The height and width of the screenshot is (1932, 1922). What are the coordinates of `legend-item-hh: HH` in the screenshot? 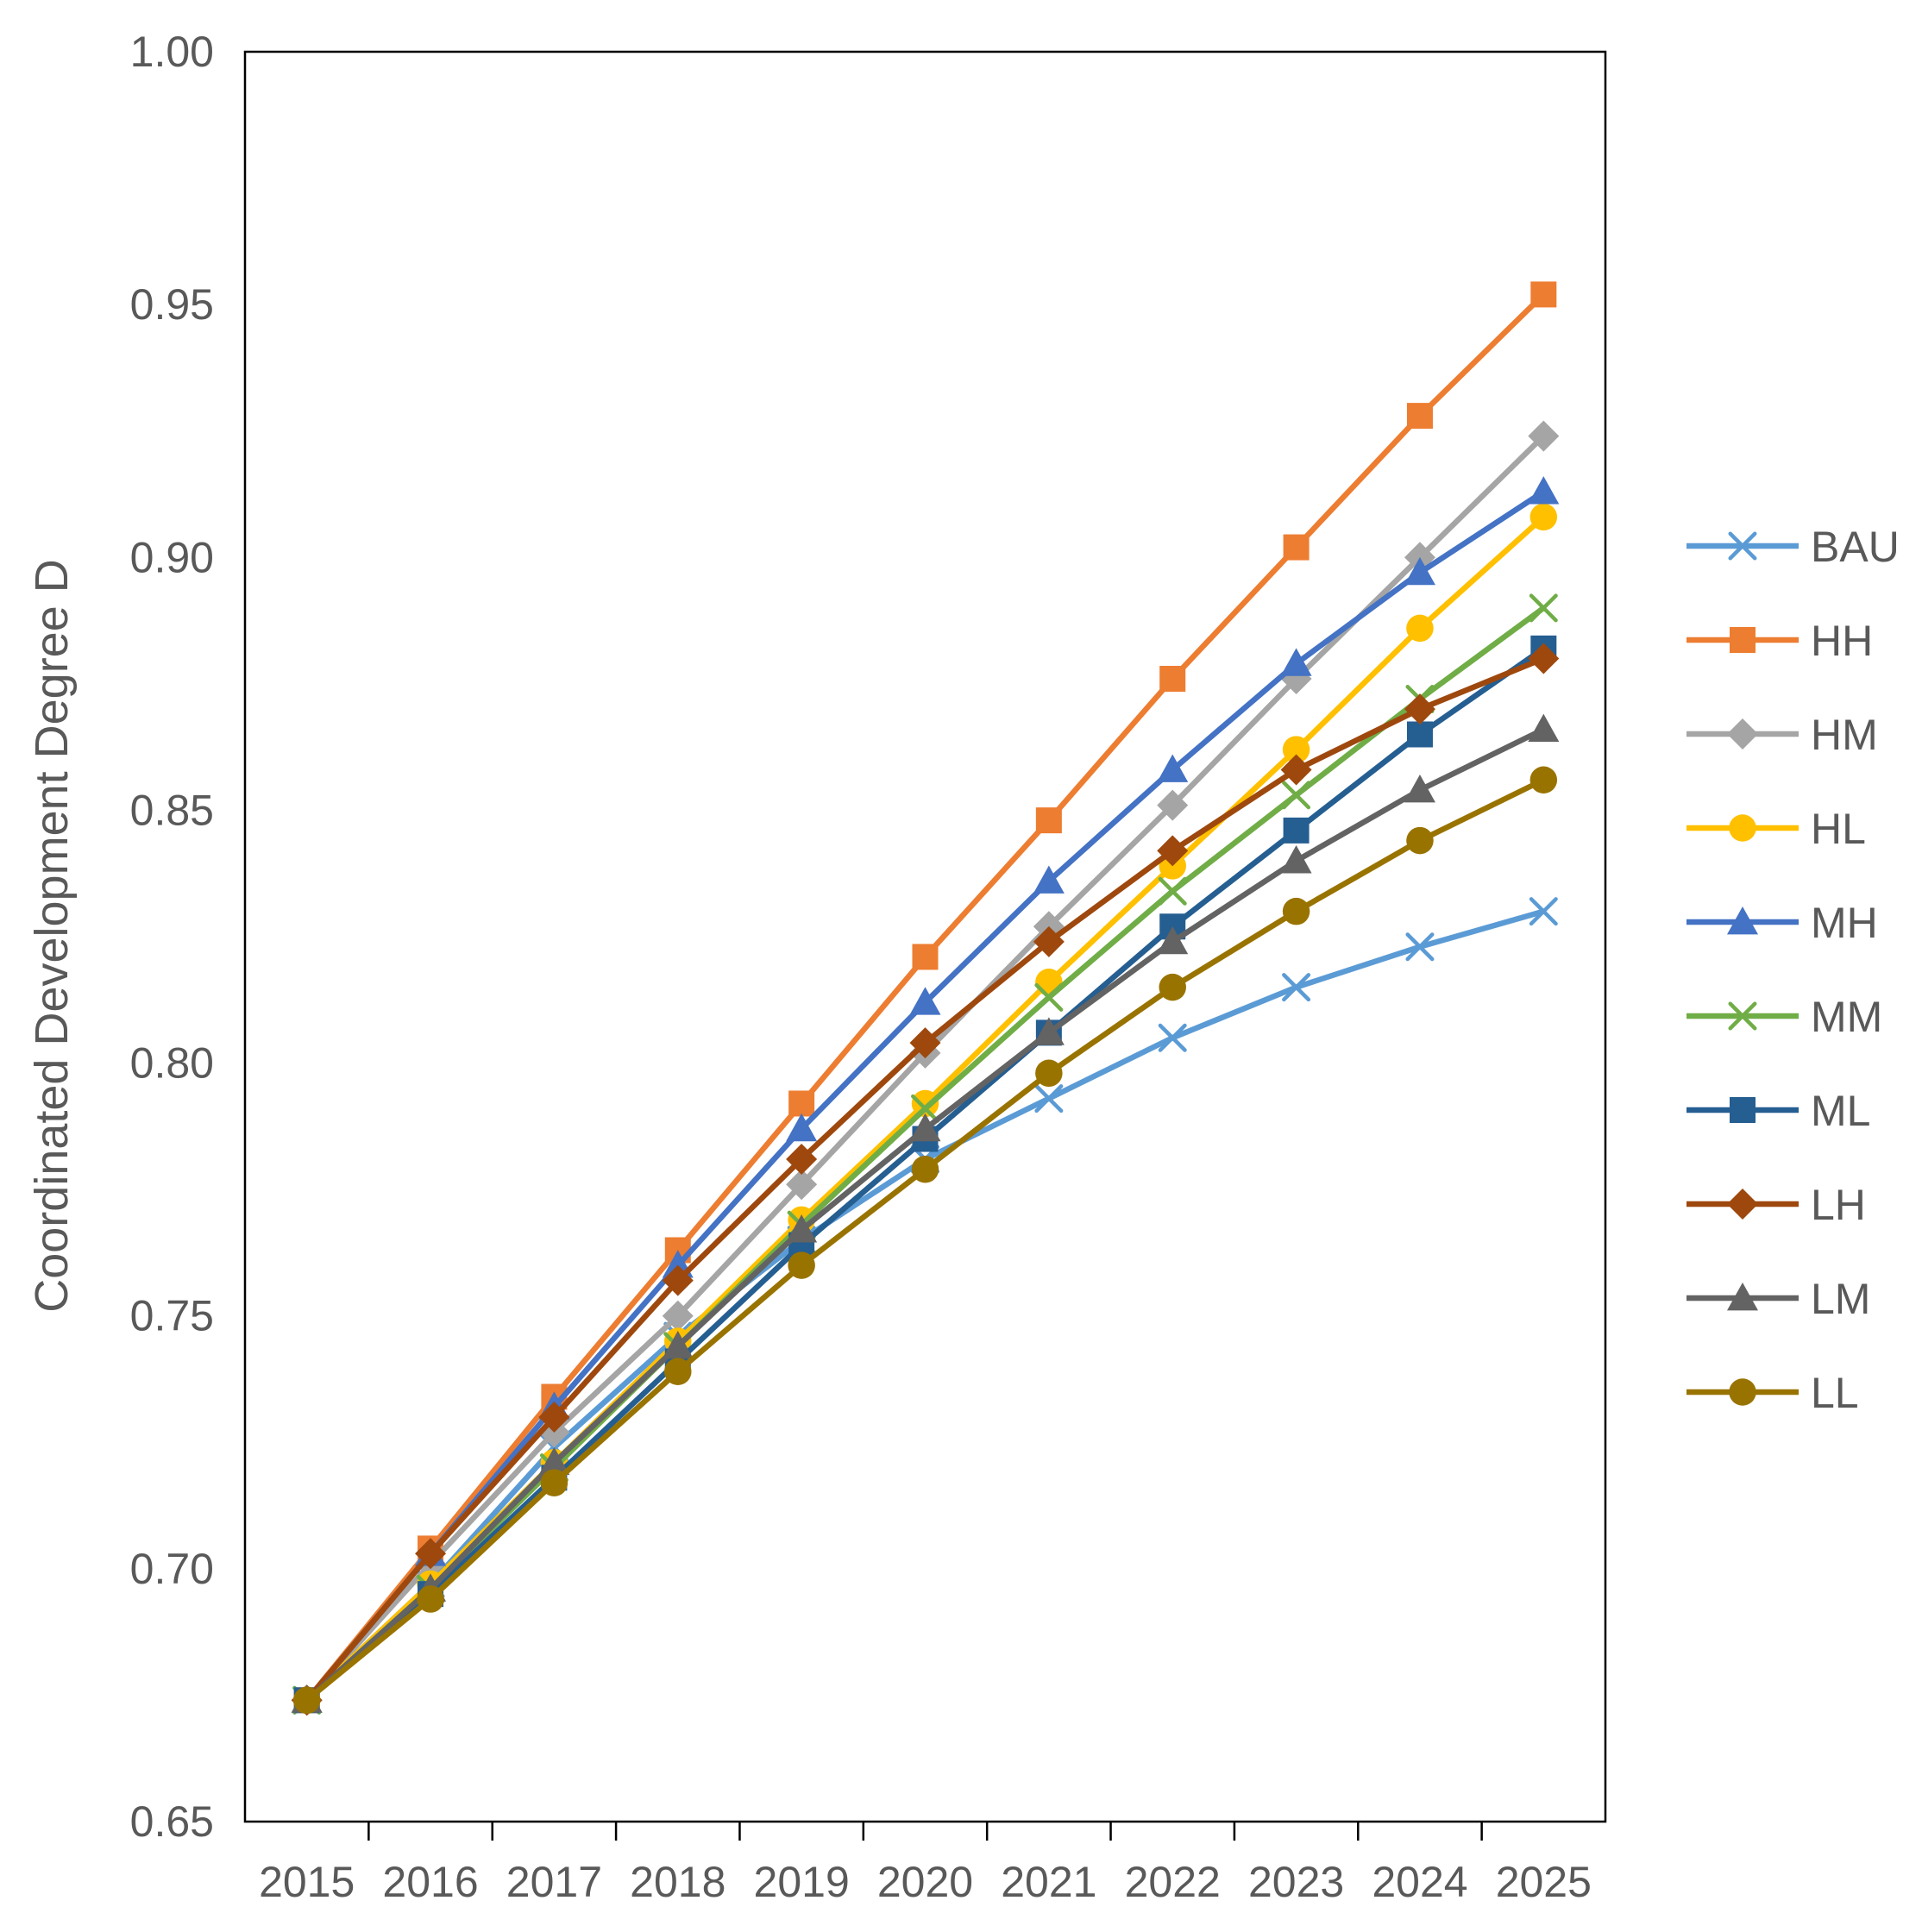 It's located at (1779, 641).